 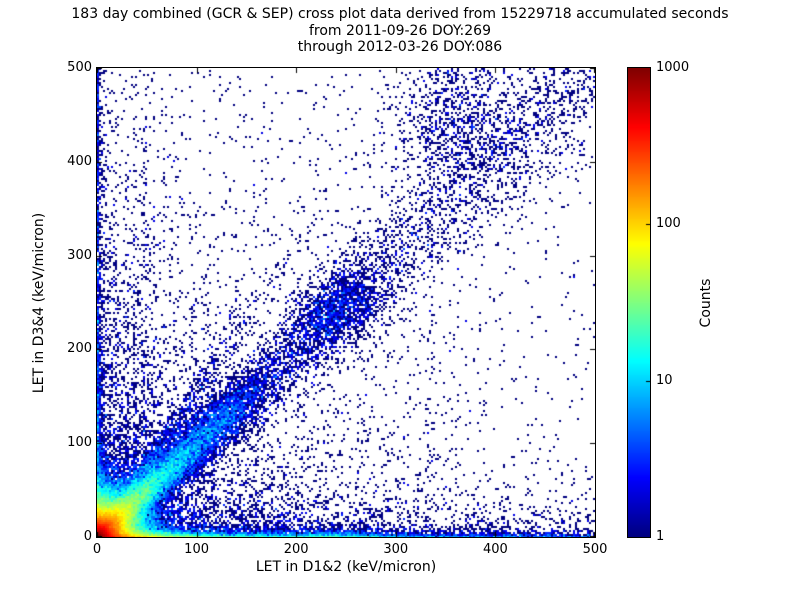 I want to click on x-tick-label: 300, so click(x=396, y=549).